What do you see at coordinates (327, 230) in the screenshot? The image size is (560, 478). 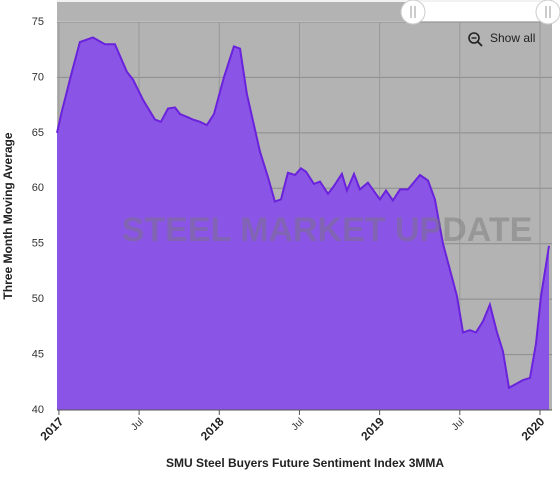 I see `watermark: STEEL MARKET UPDATE` at bounding box center [327, 230].